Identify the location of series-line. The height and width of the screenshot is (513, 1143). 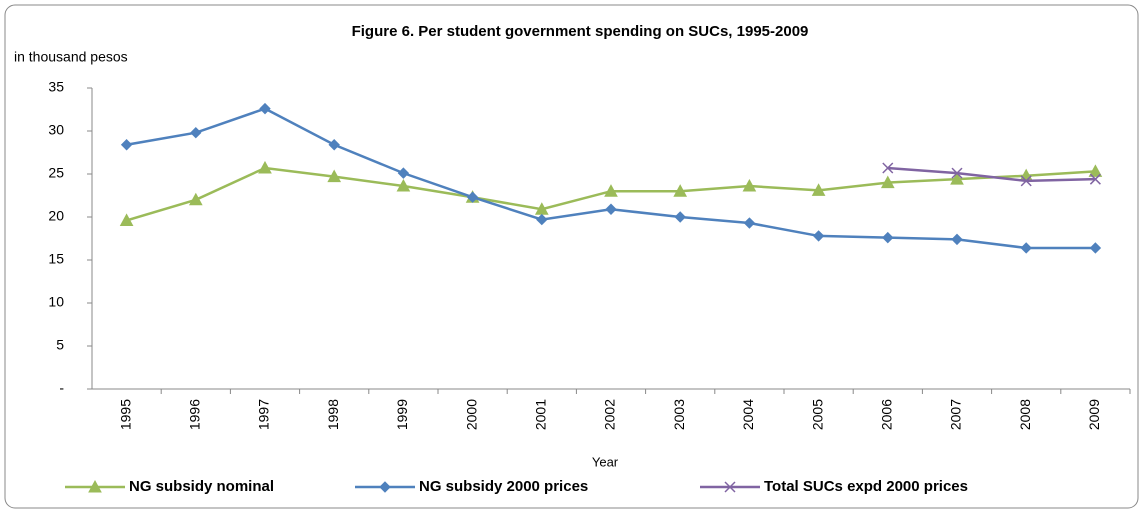
(991, 174).